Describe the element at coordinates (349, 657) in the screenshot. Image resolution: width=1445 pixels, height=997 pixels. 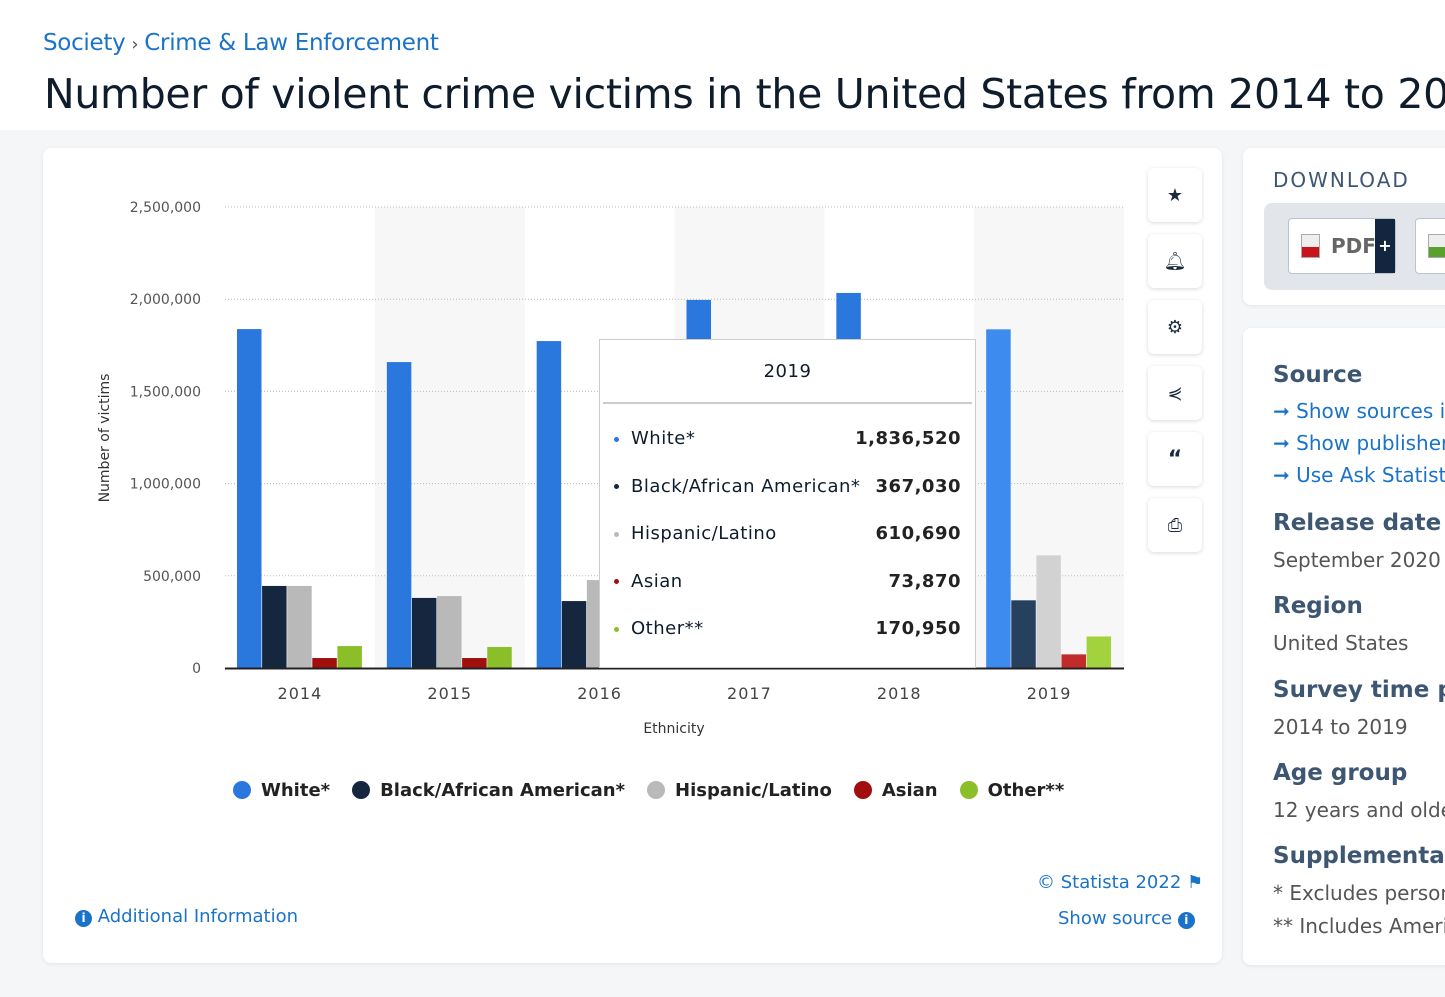
I see `bar-other-2014` at that location.